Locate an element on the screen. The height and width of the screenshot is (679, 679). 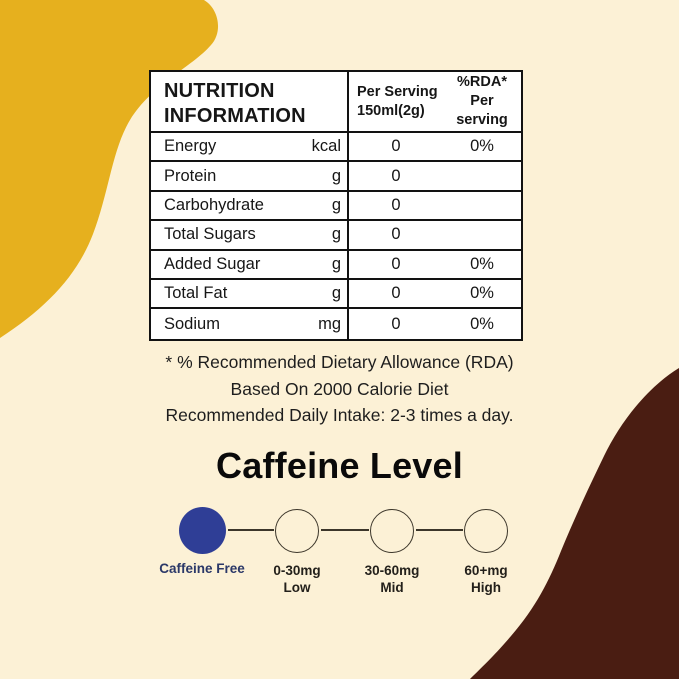
nutrient-name: Protein is located at coordinates (190, 175).